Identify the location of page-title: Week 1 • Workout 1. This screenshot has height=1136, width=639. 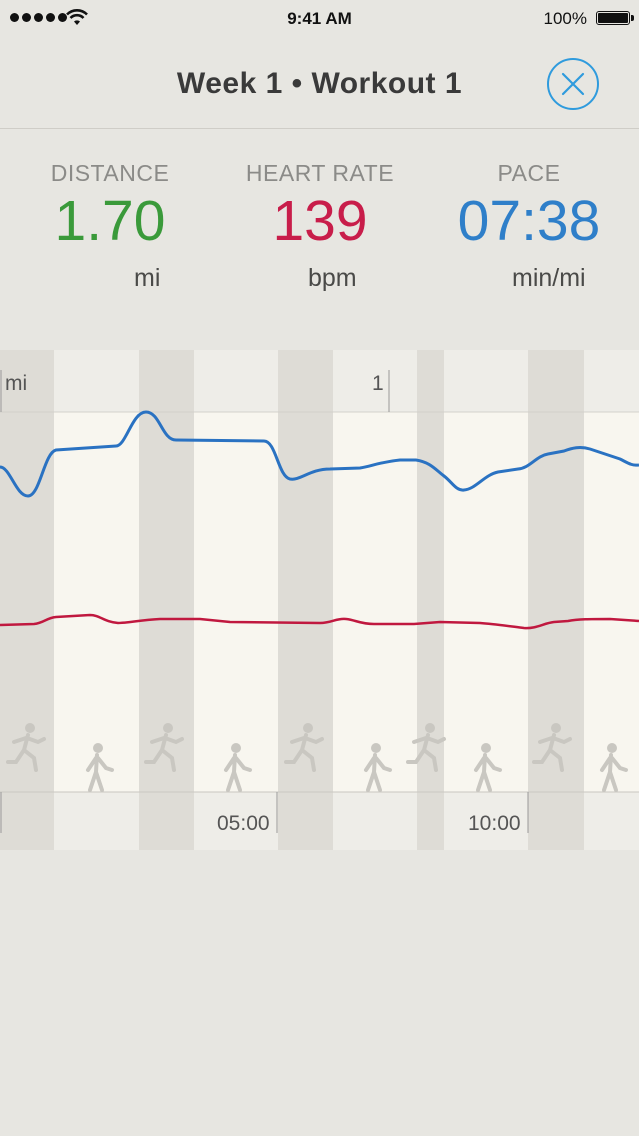
(319, 83).